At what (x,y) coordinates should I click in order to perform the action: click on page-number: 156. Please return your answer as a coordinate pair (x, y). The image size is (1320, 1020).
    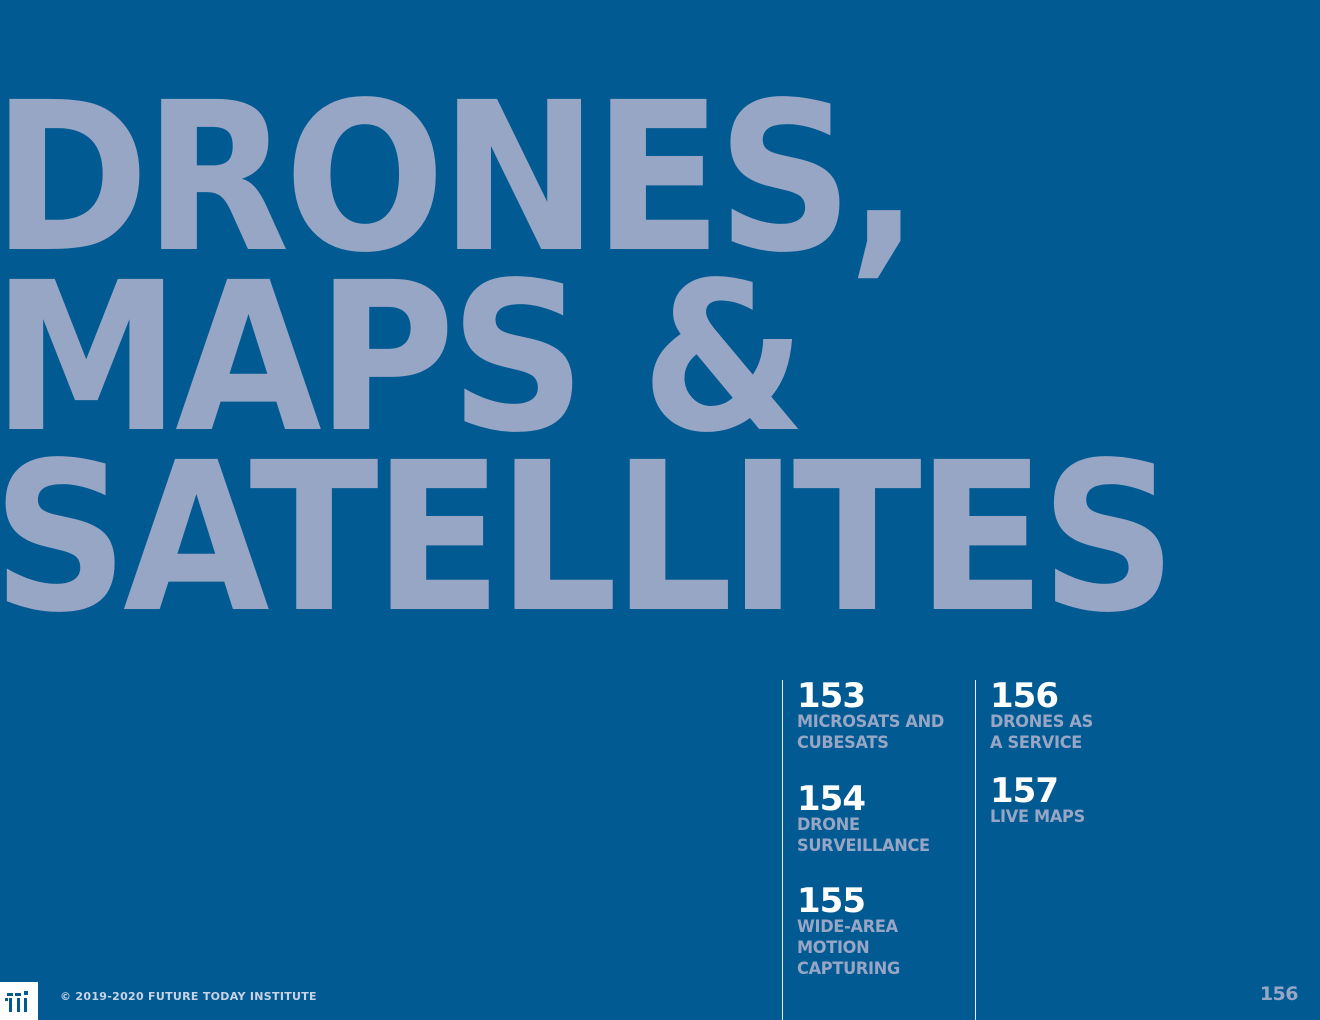
    Looking at the image, I should click on (1279, 994).